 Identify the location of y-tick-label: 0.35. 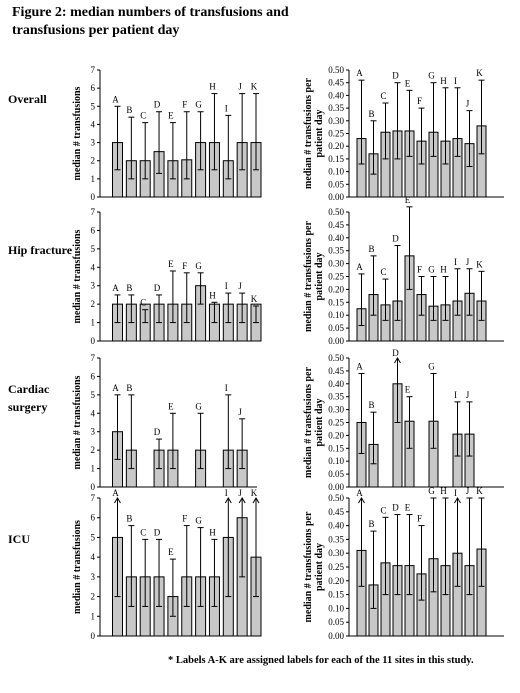
(336, 108).